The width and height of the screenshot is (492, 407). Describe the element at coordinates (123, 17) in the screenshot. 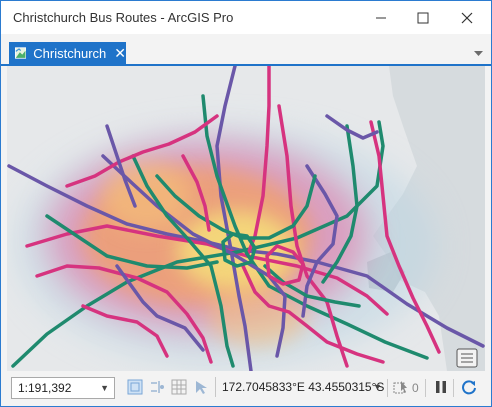

I see `window-title: Christchurch Bus Routes - ArcGIS Pro` at that location.